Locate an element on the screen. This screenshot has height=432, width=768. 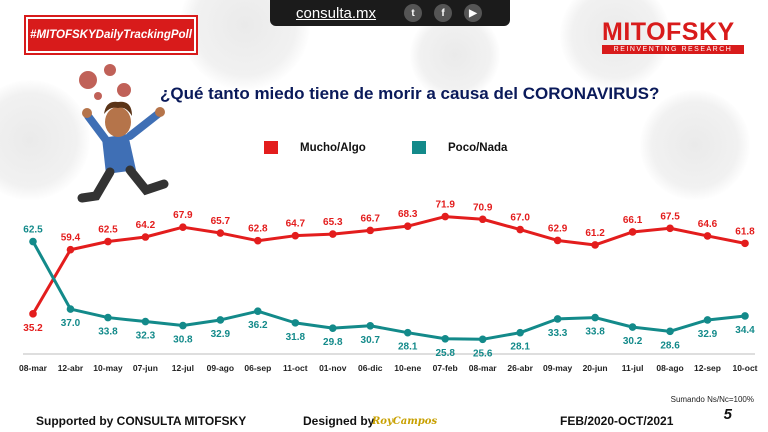
x-tick-label: 01-nov is located at coordinates (333, 368).